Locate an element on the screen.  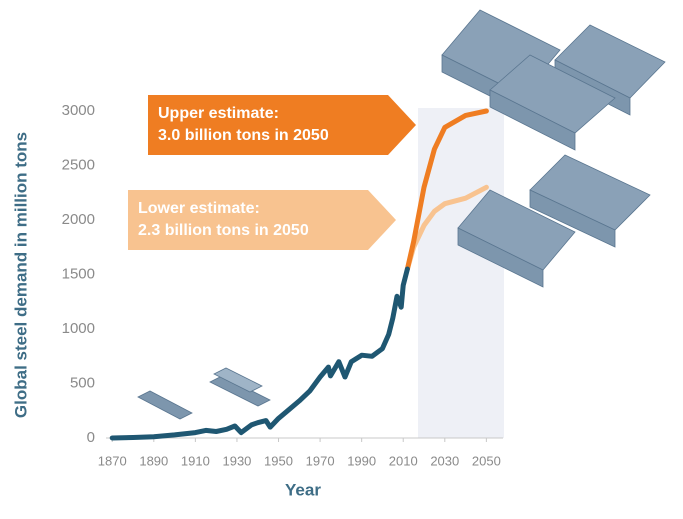
y-tick-label: 2500 is located at coordinates (78, 164).